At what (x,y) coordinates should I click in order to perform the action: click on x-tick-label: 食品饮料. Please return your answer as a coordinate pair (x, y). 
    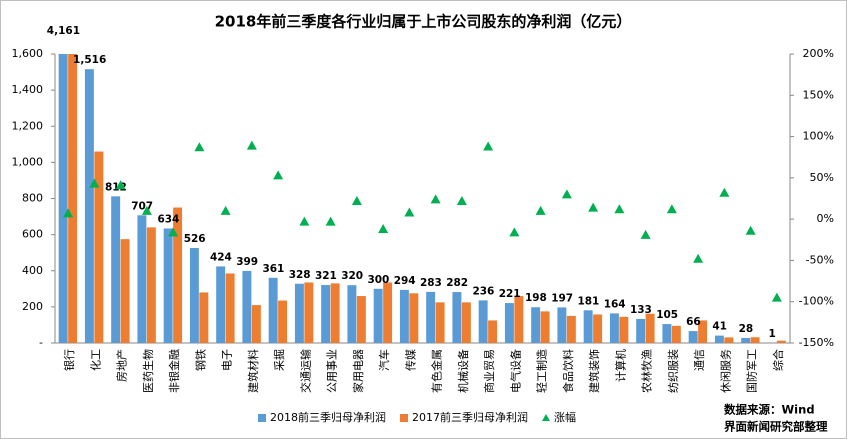
    Looking at the image, I should click on (568, 371).